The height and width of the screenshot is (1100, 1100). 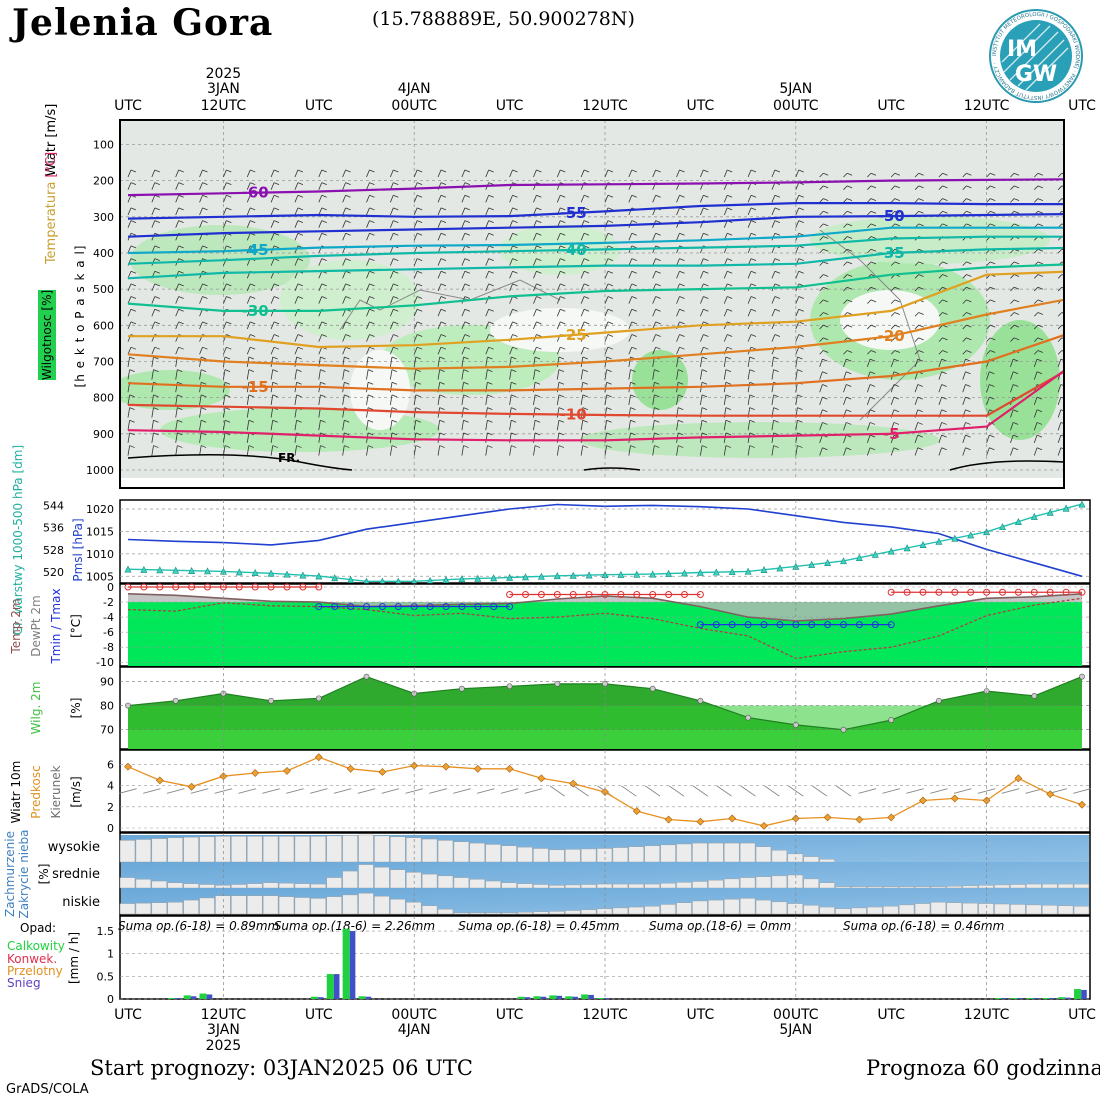 I want to click on wind-unit-label: [m/s], so click(x=76, y=791).